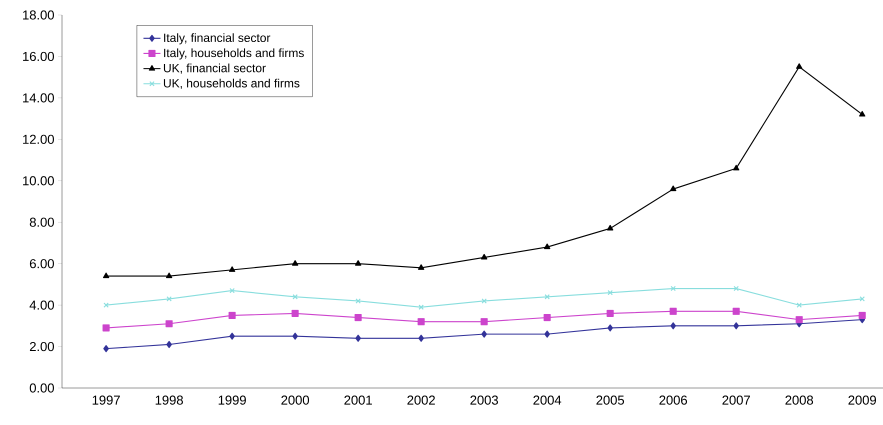  What do you see at coordinates (295, 400) in the screenshot?
I see `x-tick-label: 2000` at bounding box center [295, 400].